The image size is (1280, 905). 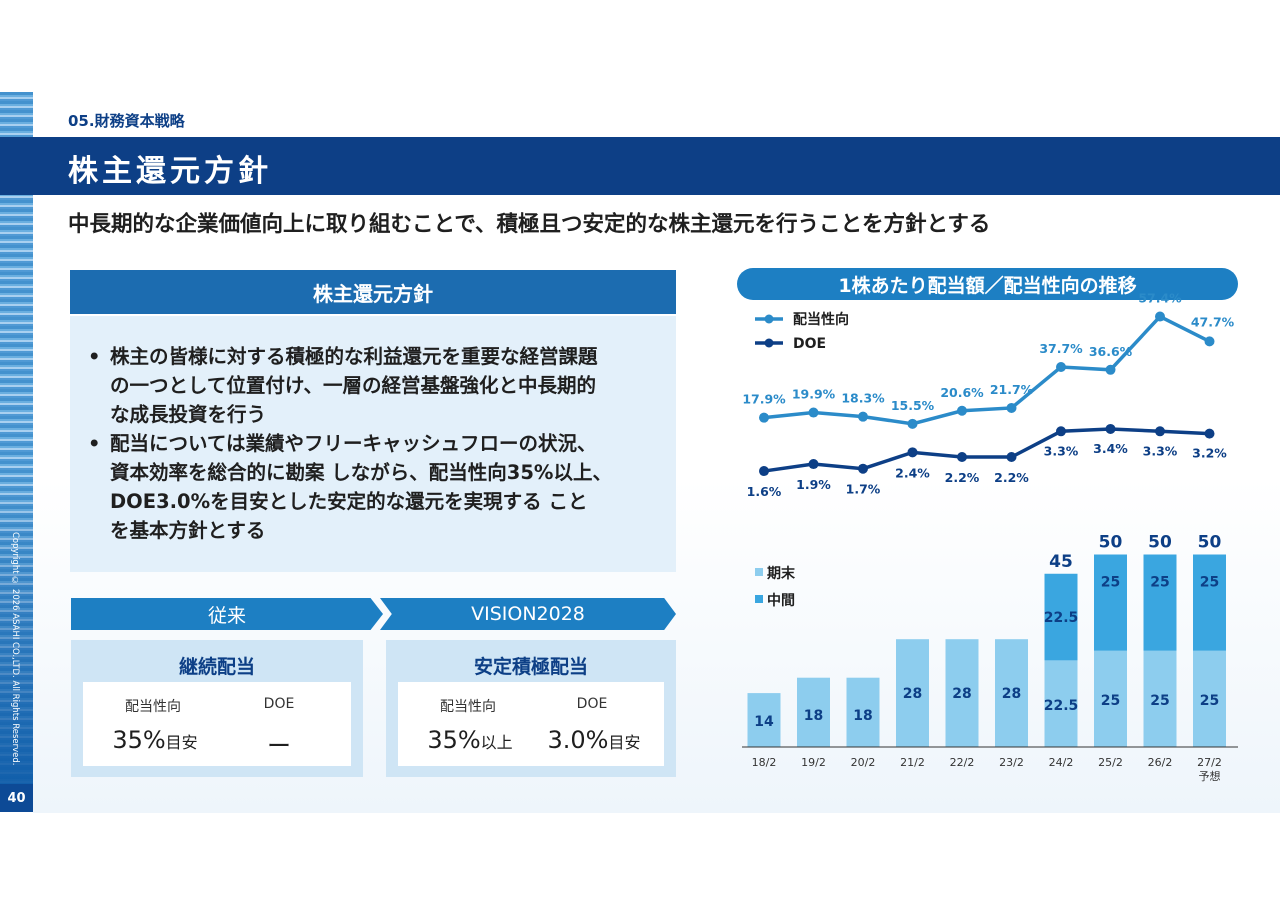 What do you see at coordinates (863, 762) in the screenshot?
I see `x-axis-label: 20/2` at bounding box center [863, 762].